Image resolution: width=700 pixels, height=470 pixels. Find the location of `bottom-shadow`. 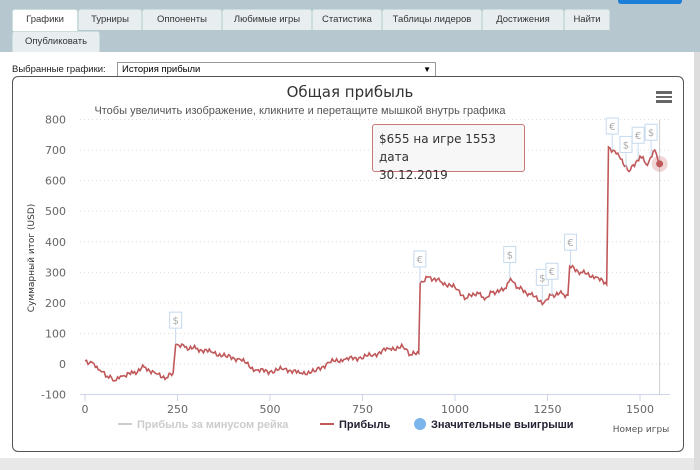

bottom-shadow is located at coordinates (350, 464).